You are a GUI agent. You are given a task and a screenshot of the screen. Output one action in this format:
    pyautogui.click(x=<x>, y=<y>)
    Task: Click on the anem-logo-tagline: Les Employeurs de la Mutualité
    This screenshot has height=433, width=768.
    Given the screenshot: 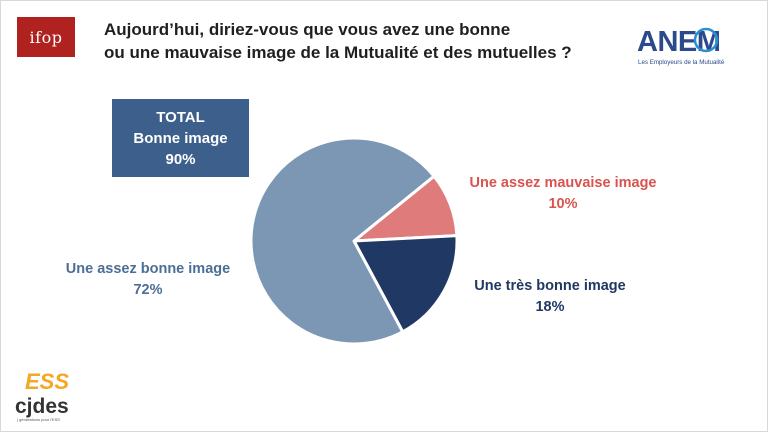 What is the action you would take?
    pyautogui.click(x=681, y=62)
    